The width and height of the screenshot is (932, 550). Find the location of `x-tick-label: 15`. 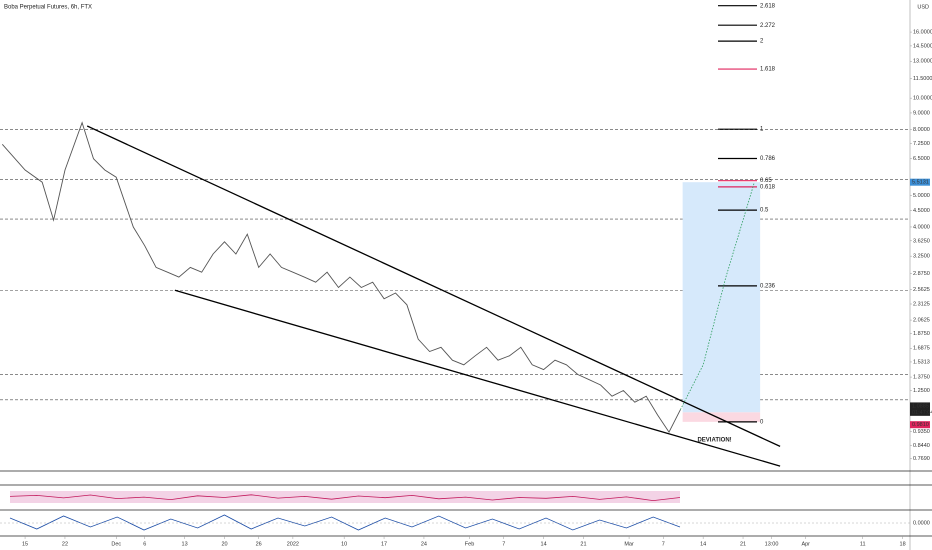

x-tick-label: 15 is located at coordinates (25, 544).